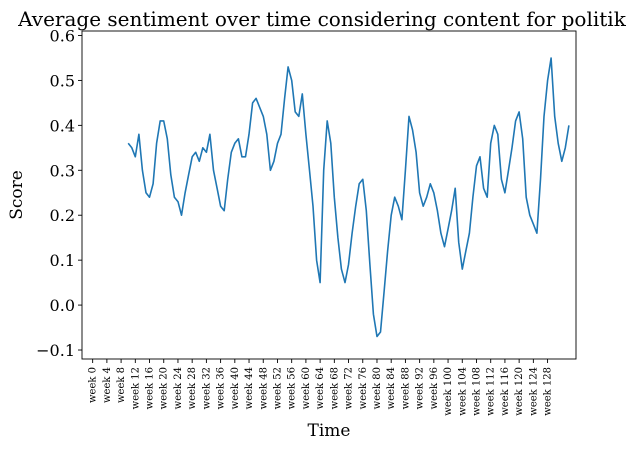  What do you see at coordinates (17, 195) in the screenshot?
I see `y-axis-label: Score` at bounding box center [17, 195].